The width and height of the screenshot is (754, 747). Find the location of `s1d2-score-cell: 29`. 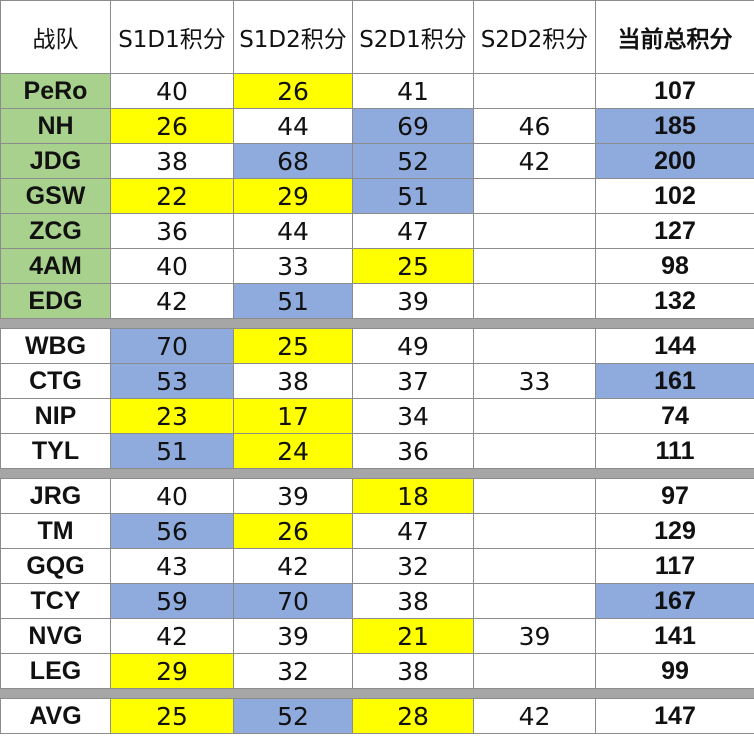

s1d2-score-cell: 29 is located at coordinates (293, 196).